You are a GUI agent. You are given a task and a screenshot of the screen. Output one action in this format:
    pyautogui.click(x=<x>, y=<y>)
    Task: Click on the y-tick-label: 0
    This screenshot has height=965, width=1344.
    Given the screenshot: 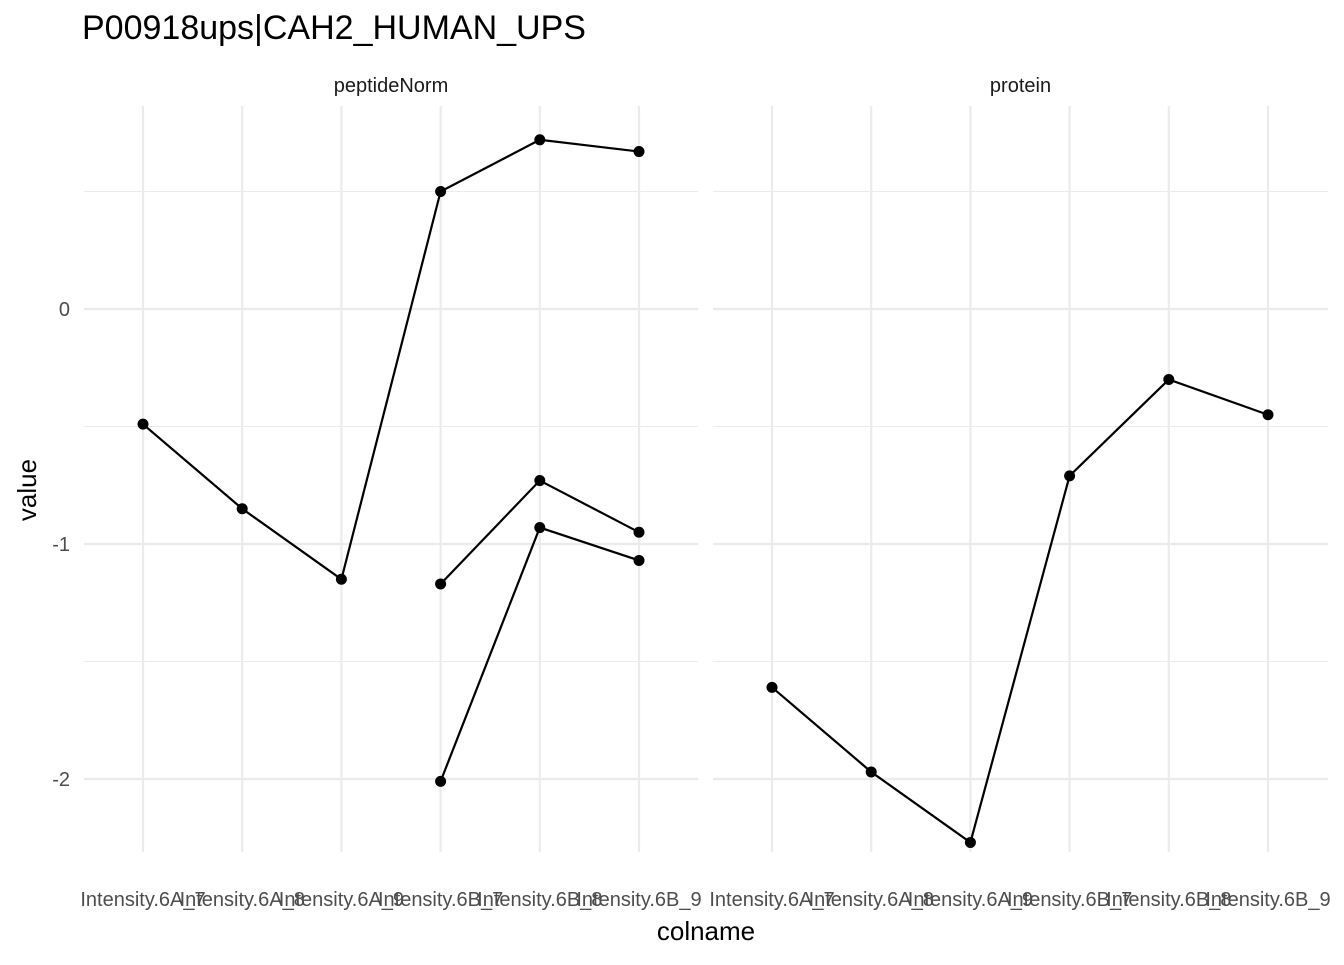 What is the action you would take?
    pyautogui.click(x=64, y=310)
    